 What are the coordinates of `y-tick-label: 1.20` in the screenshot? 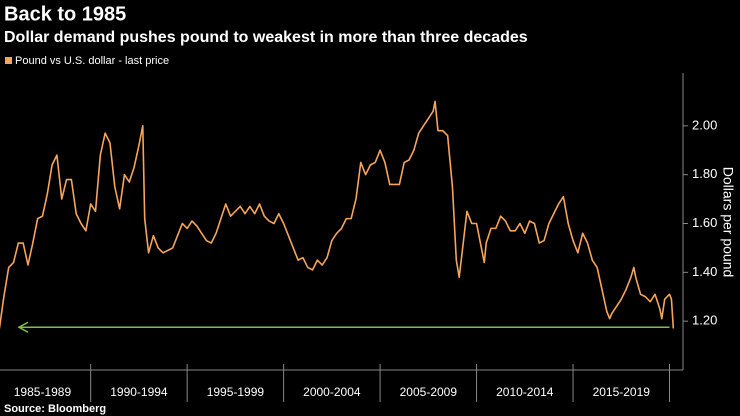 It's located at (704, 320).